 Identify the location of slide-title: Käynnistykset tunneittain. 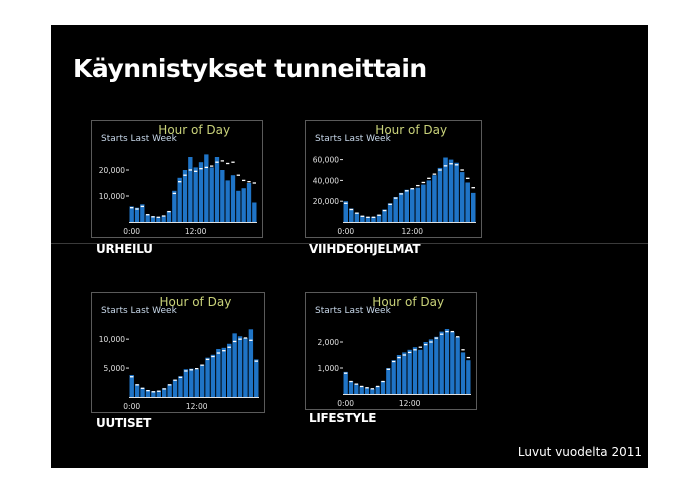
(250, 68).